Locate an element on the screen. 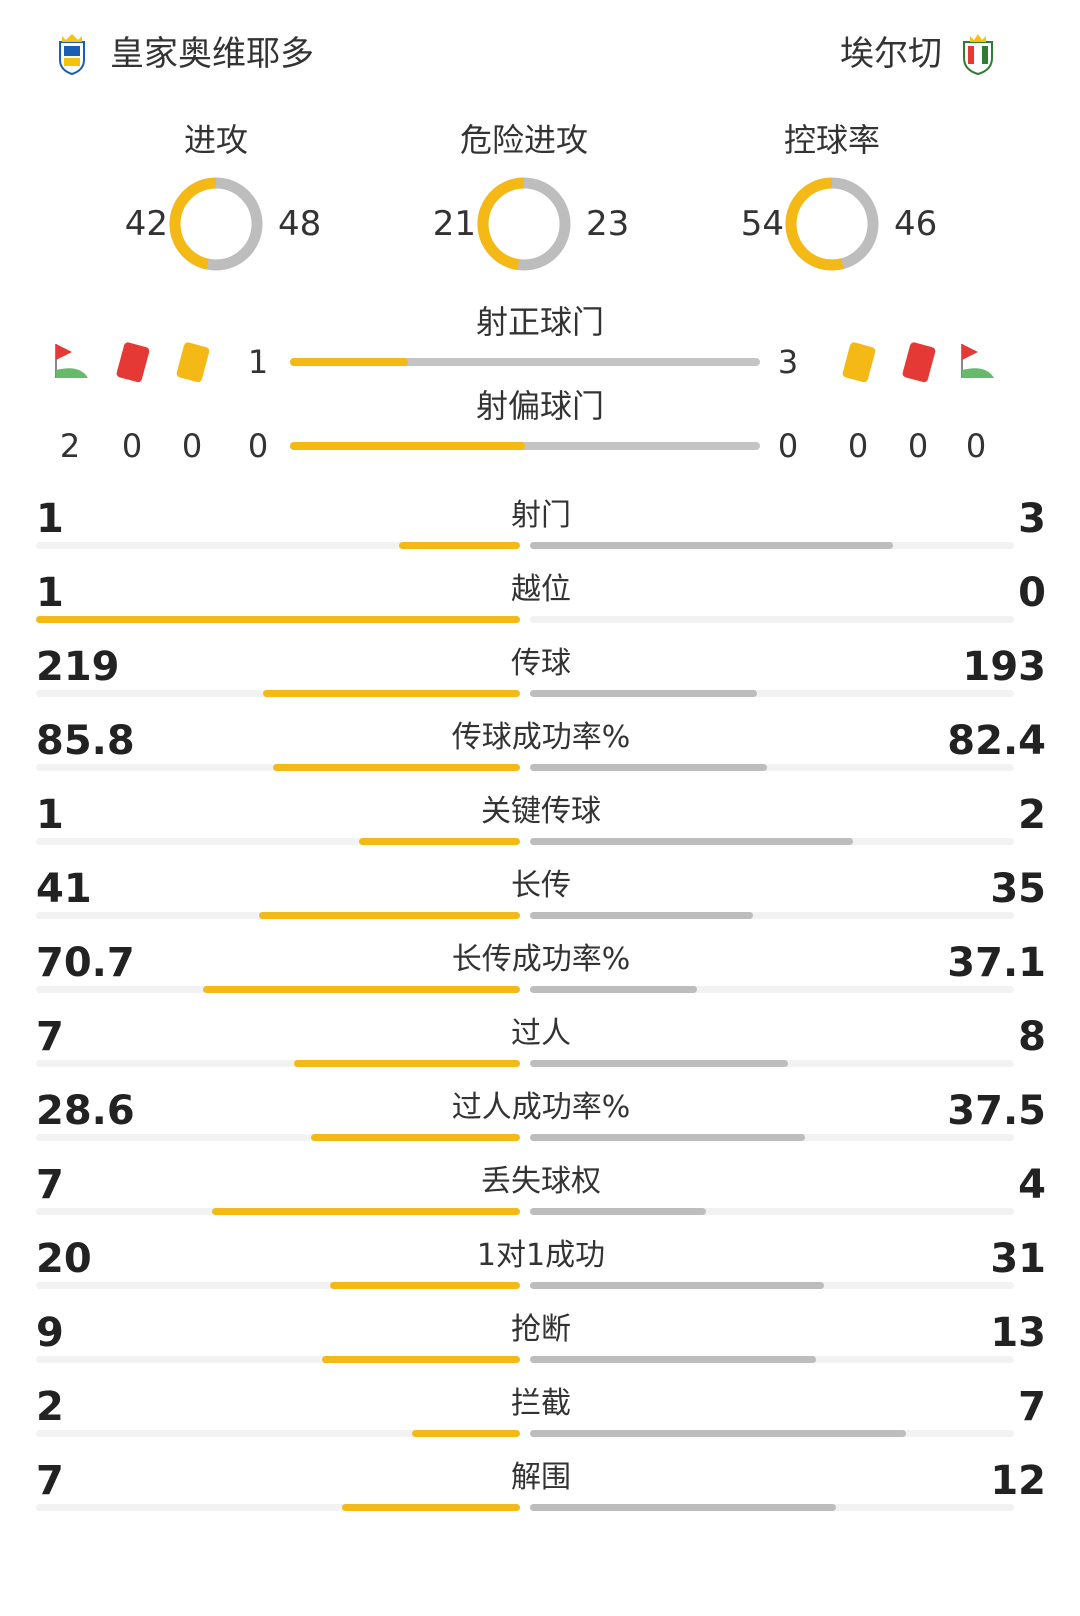 The height and width of the screenshot is (1616, 1080). away-corner-flag-icon is located at coordinates (976, 362).